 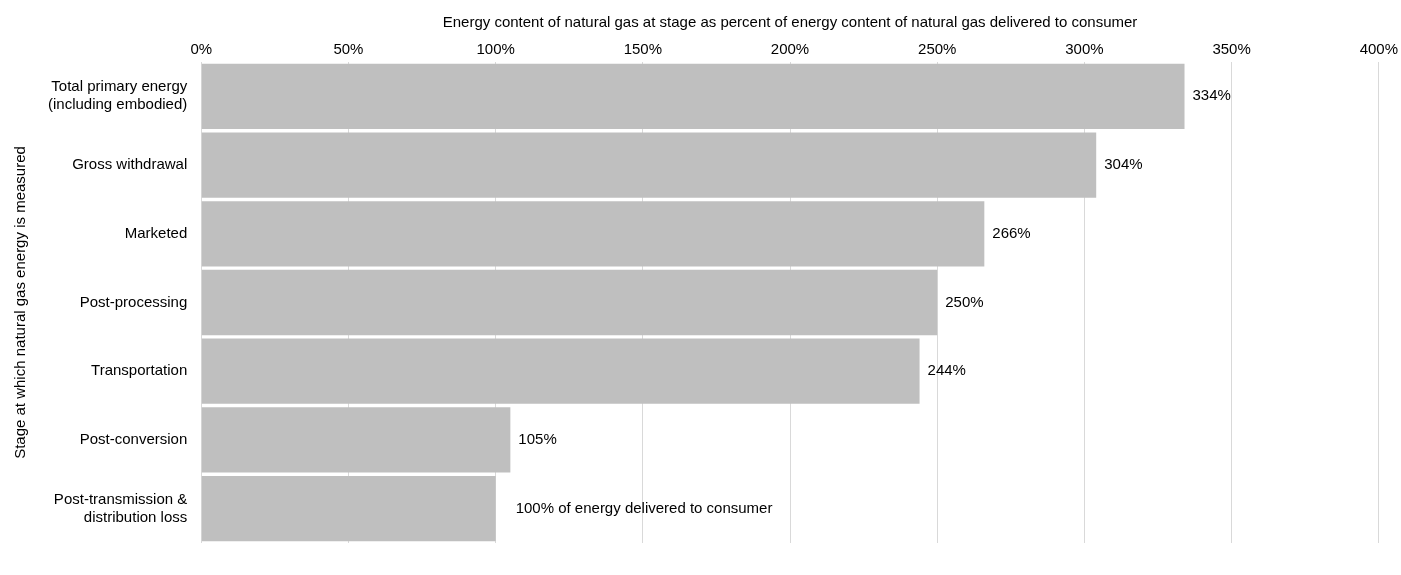 What do you see at coordinates (643, 49) in the screenshot?
I see `x-tick-label: 150%` at bounding box center [643, 49].